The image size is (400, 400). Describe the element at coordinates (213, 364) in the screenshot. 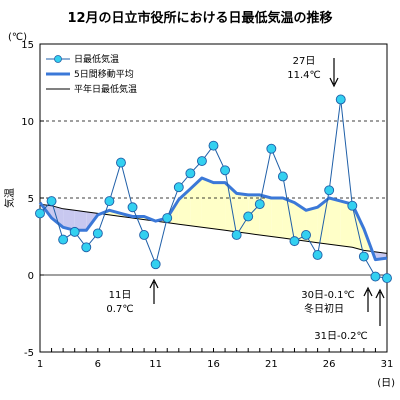

I see `x-tick-label: 16` at that location.